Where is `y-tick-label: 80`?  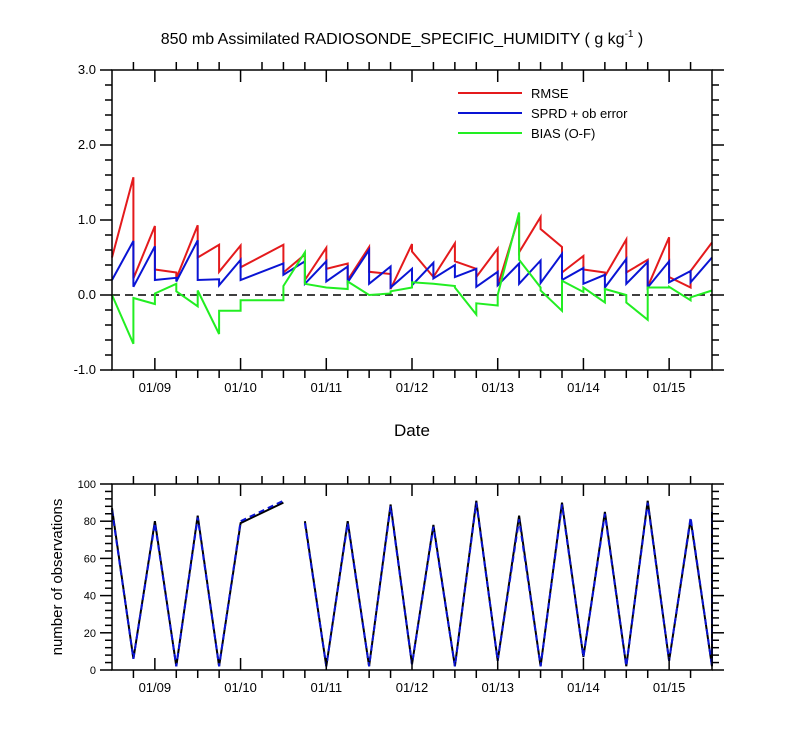 y-tick-label: 80 is located at coordinates (90, 522).